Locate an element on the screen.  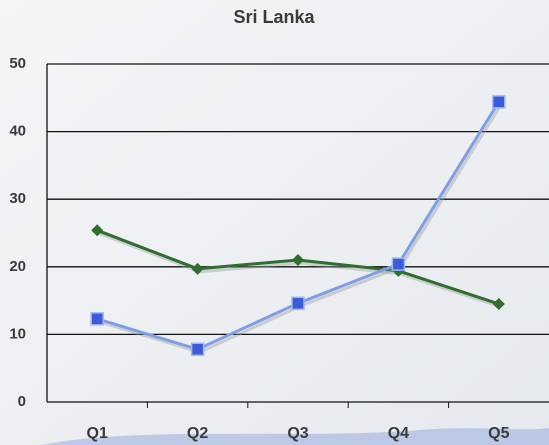
chart-title: Sri Lanka is located at coordinates (274, 17).